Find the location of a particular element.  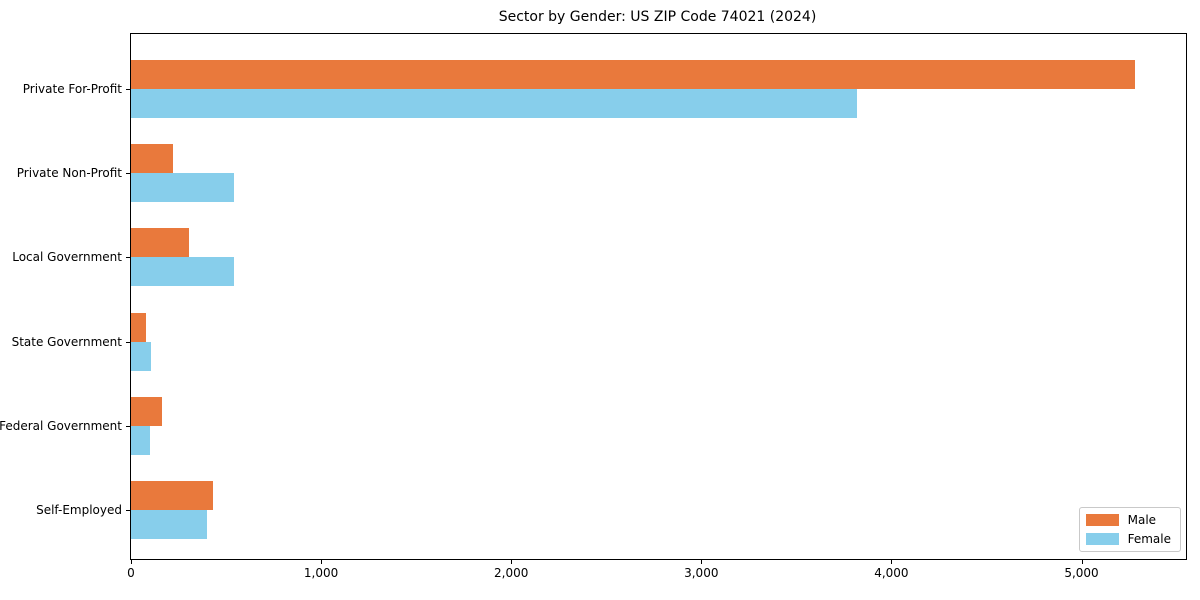

legend-item-male: Male is located at coordinates (1128, 520).